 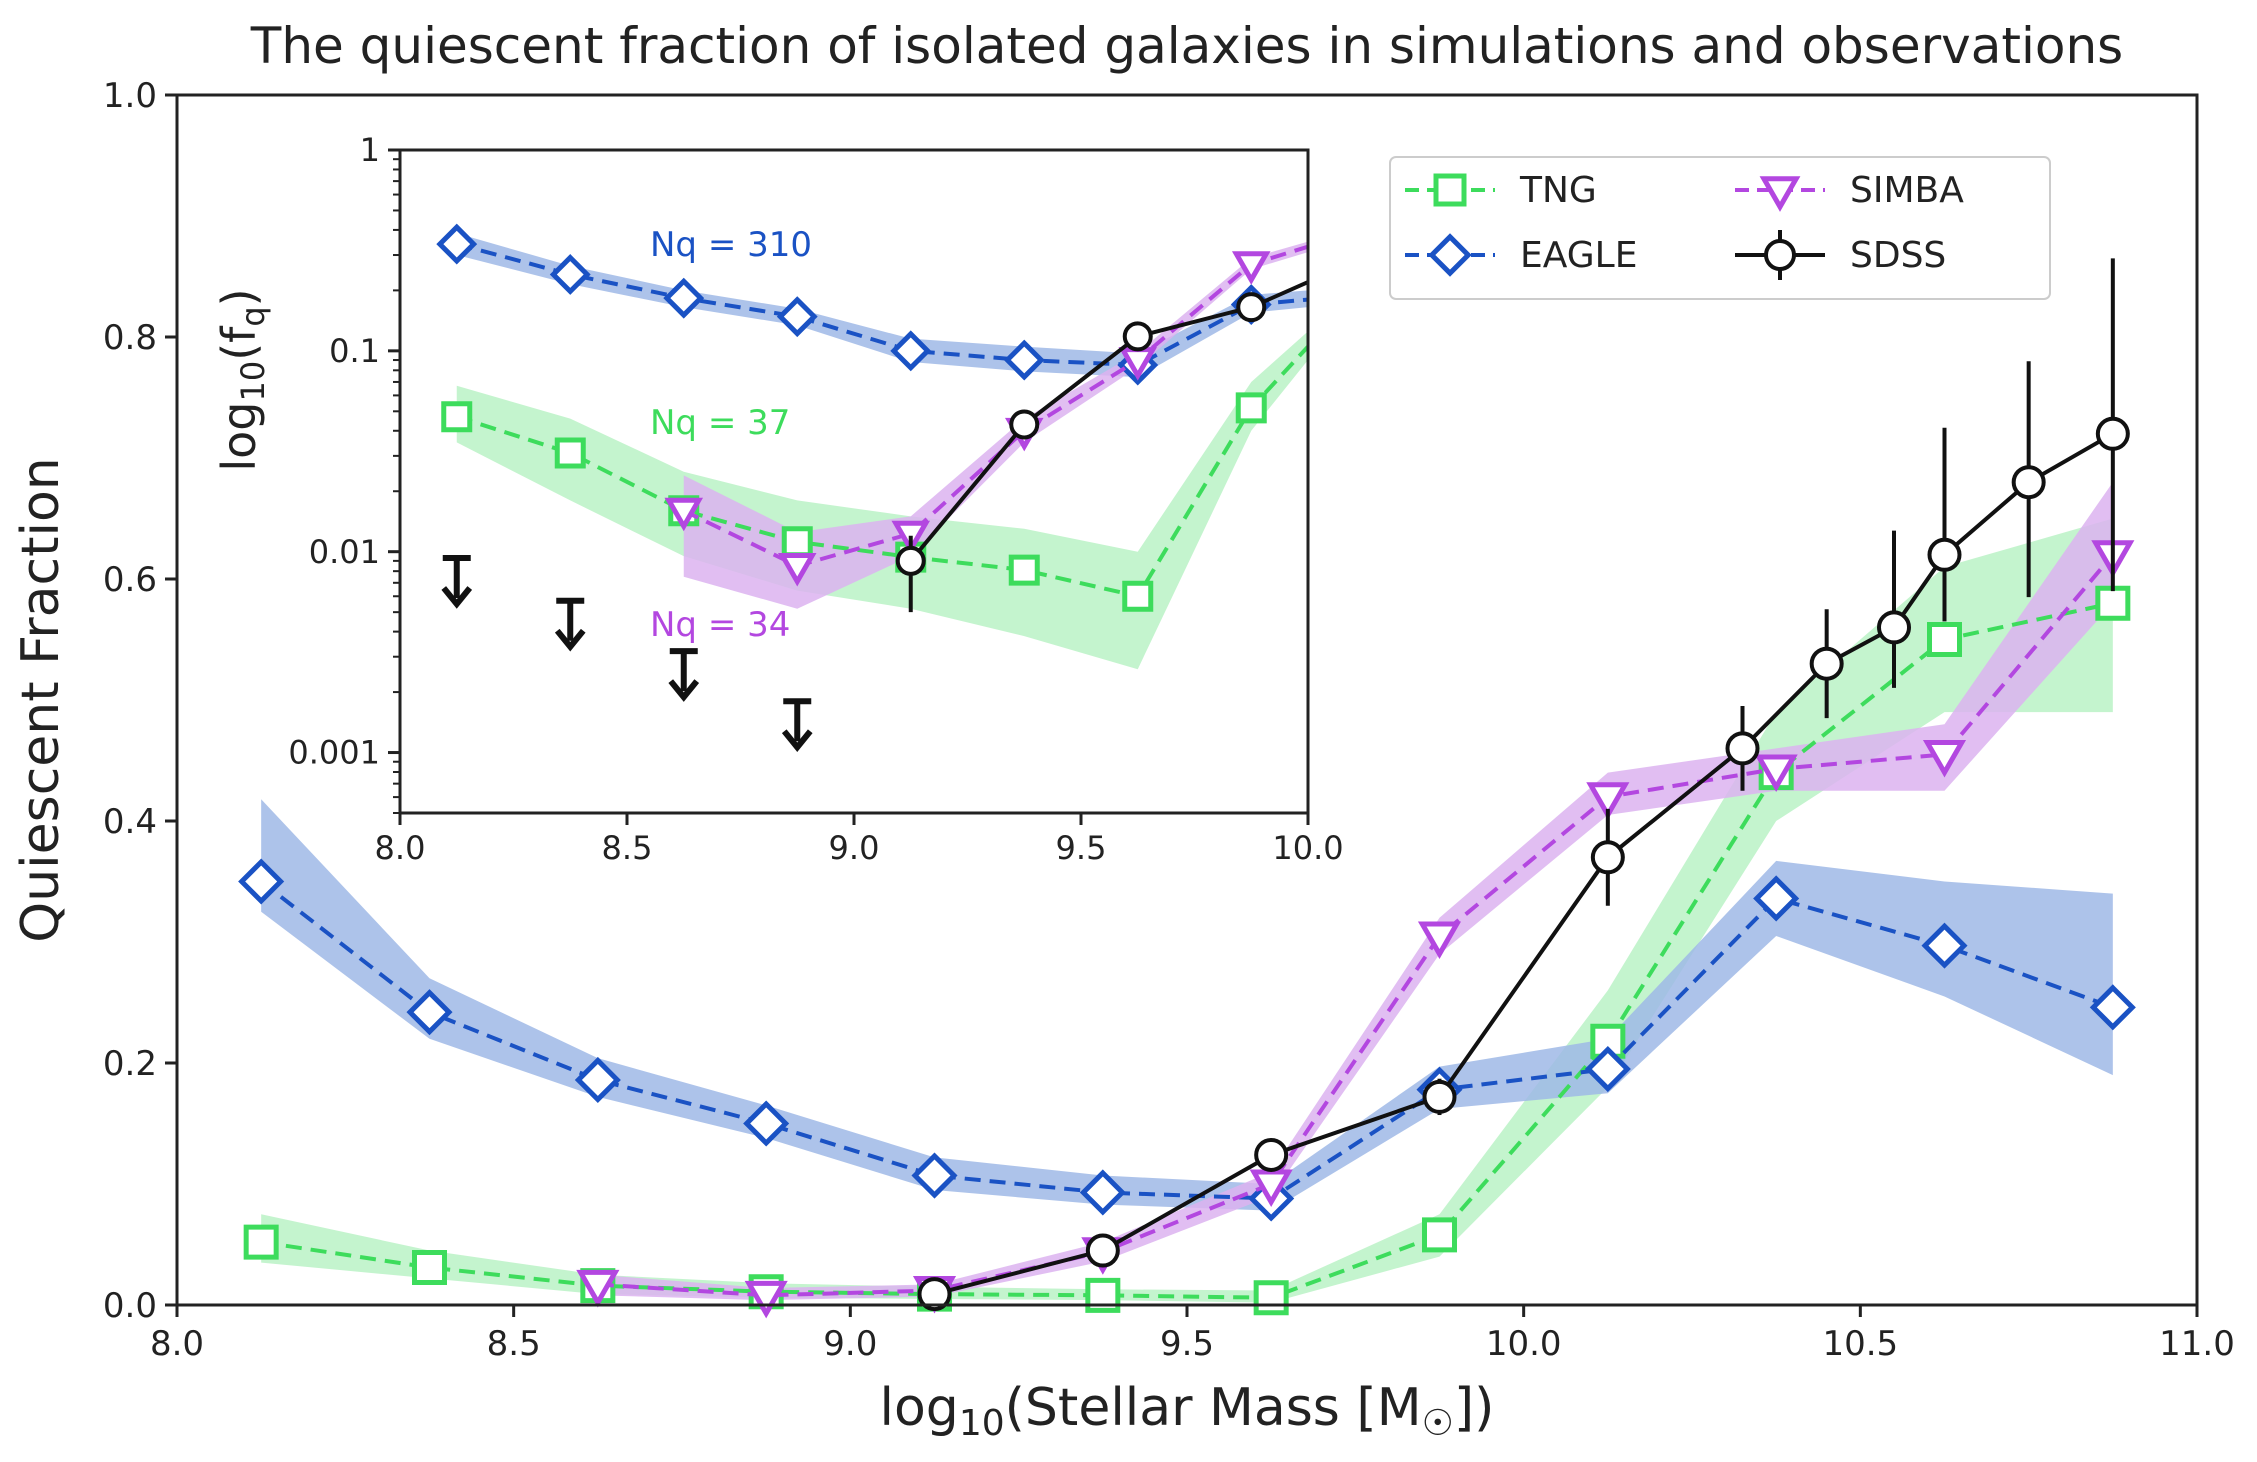 What do you see at coordinates (627, 848) in the screenshot?
I see `x-tick-label: 8.5` at bounding box center [627, 848].